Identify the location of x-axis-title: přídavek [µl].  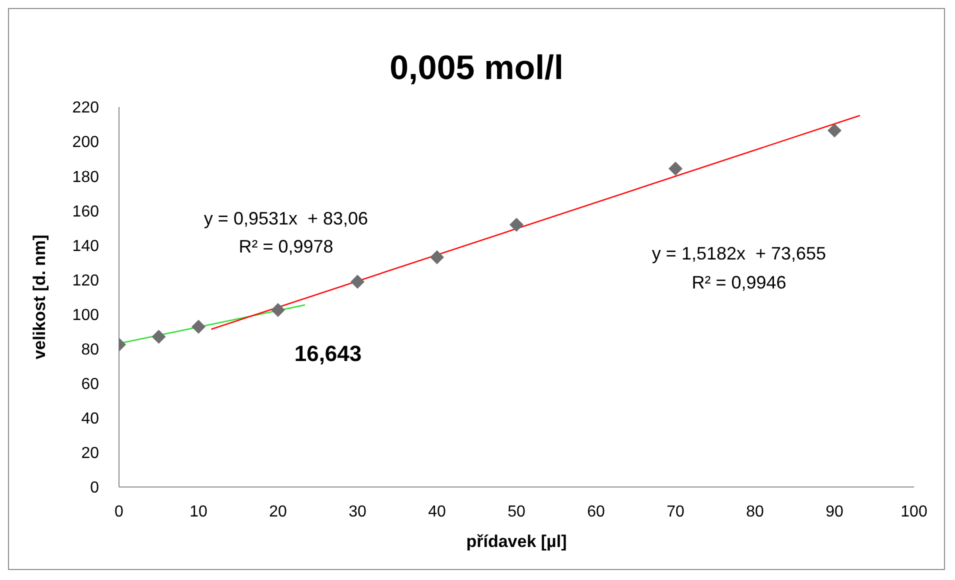
(516, 541).